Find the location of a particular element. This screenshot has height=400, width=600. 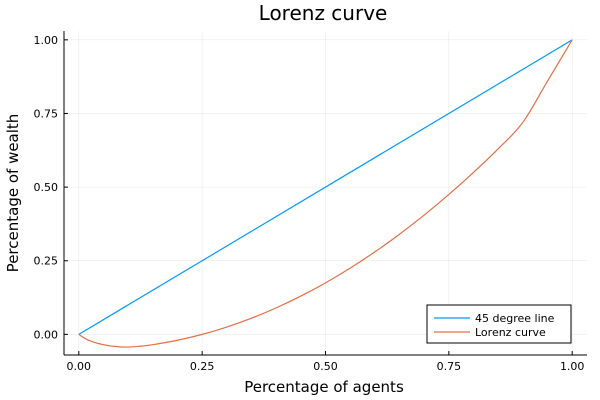

x-tick-label: 0.00 is located at coordinates (79, 366).